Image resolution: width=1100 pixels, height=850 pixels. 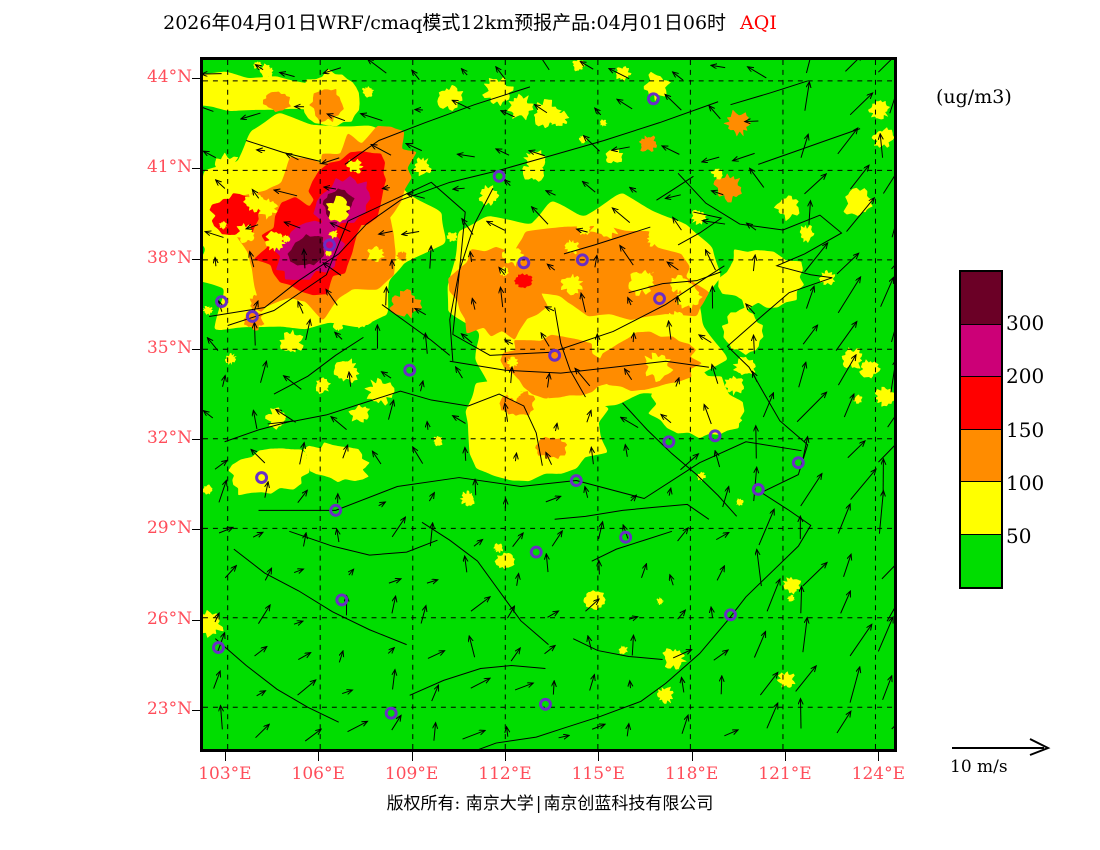 What do you see at coordinates (730, 615) in the screenshot?
I see `city-marker-fuzhou` at bounding box center [730, 615].